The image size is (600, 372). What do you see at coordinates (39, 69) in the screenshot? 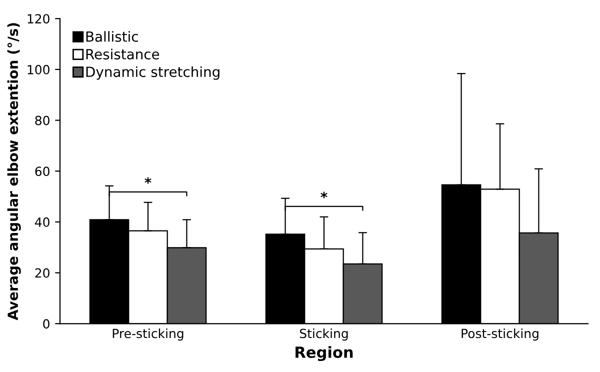
I see `y-tick-label: 100` at bounding box center [39, 69].